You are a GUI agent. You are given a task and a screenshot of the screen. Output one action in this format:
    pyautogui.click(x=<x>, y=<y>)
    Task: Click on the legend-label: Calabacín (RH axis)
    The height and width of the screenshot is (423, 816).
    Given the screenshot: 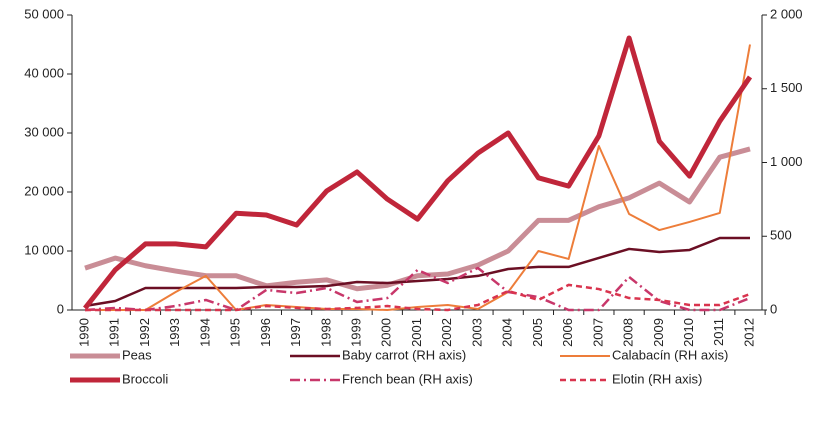 What is the action you would take?
    pyautogui.click(x=670, y=354)
    